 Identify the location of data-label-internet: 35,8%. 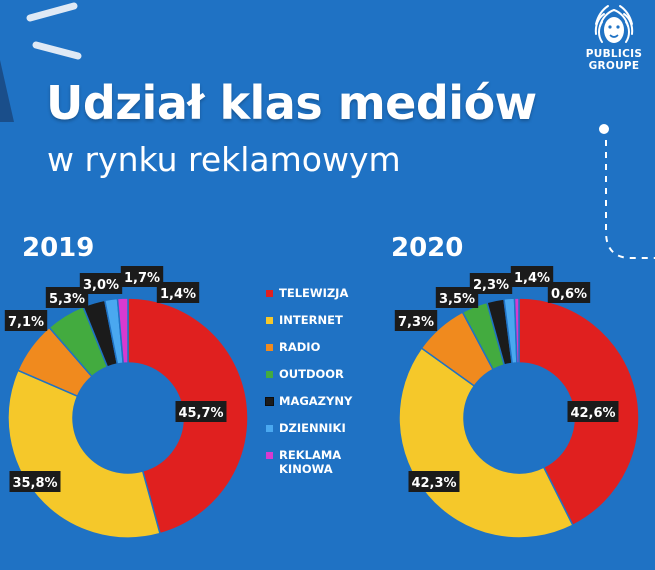
(35, 481).